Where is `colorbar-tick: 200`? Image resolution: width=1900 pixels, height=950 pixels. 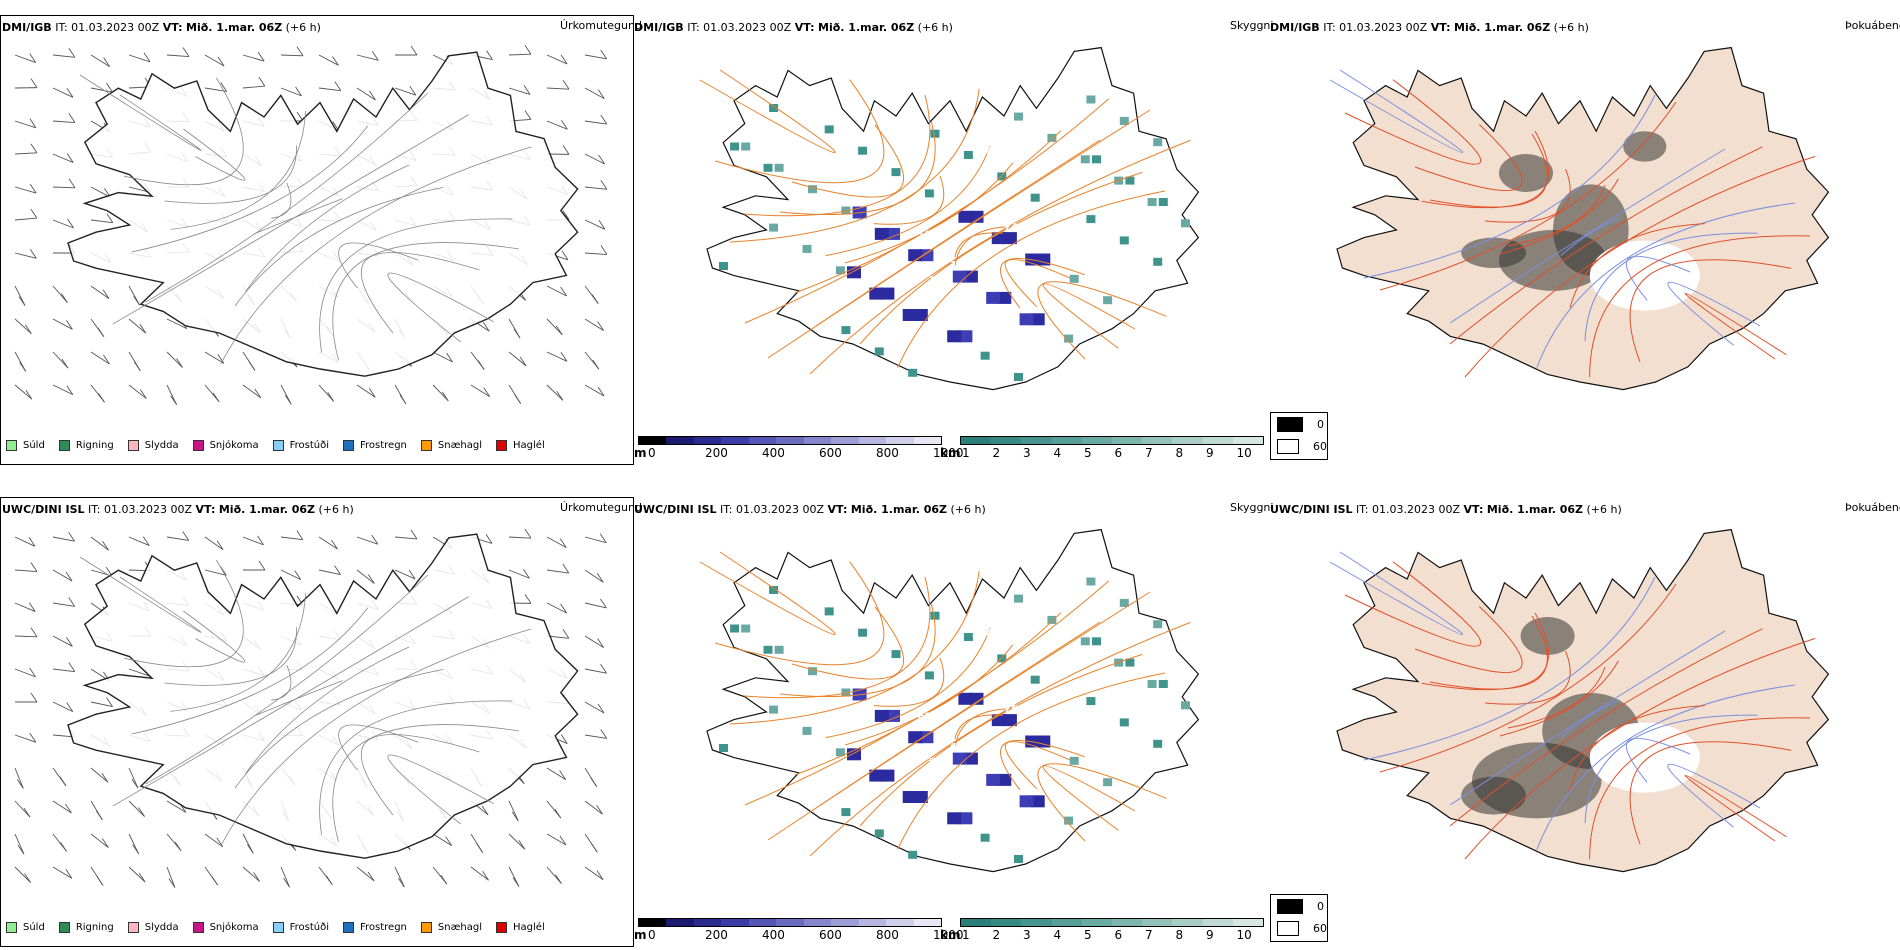
colorbar-tick: 200 is located at coordinates (716, 935).